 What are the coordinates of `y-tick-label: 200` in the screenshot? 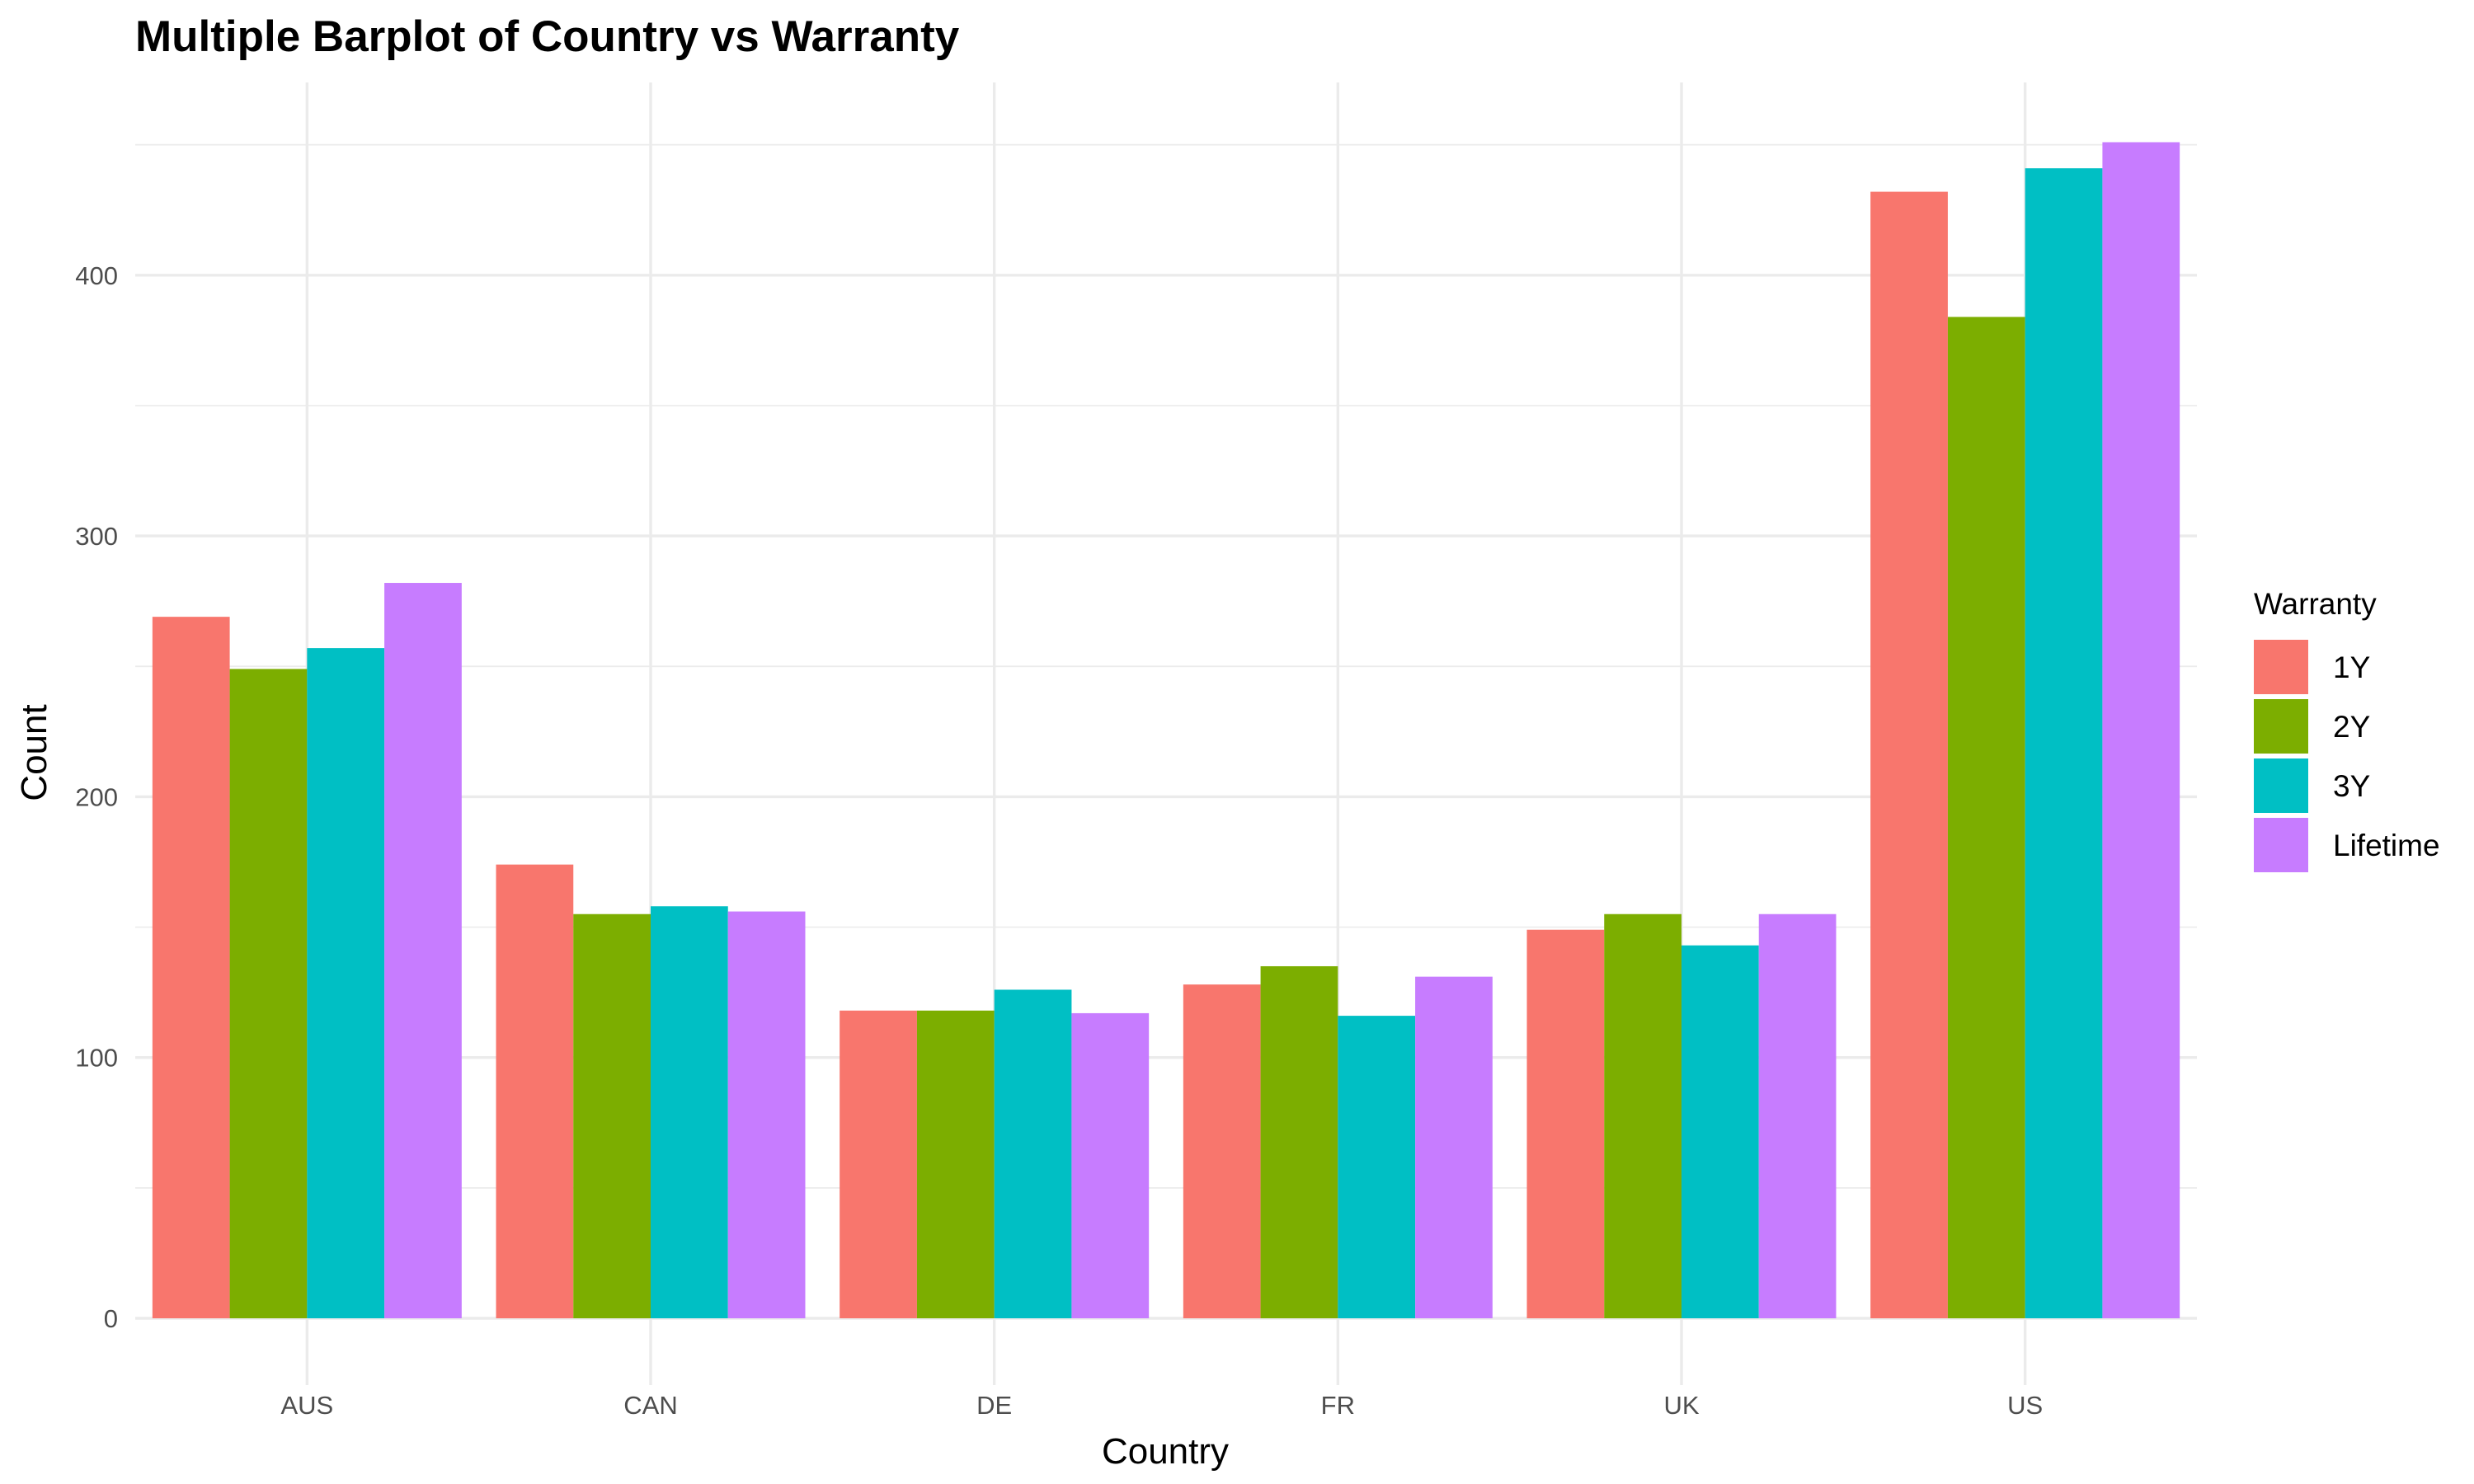 It's located at (96, 796).